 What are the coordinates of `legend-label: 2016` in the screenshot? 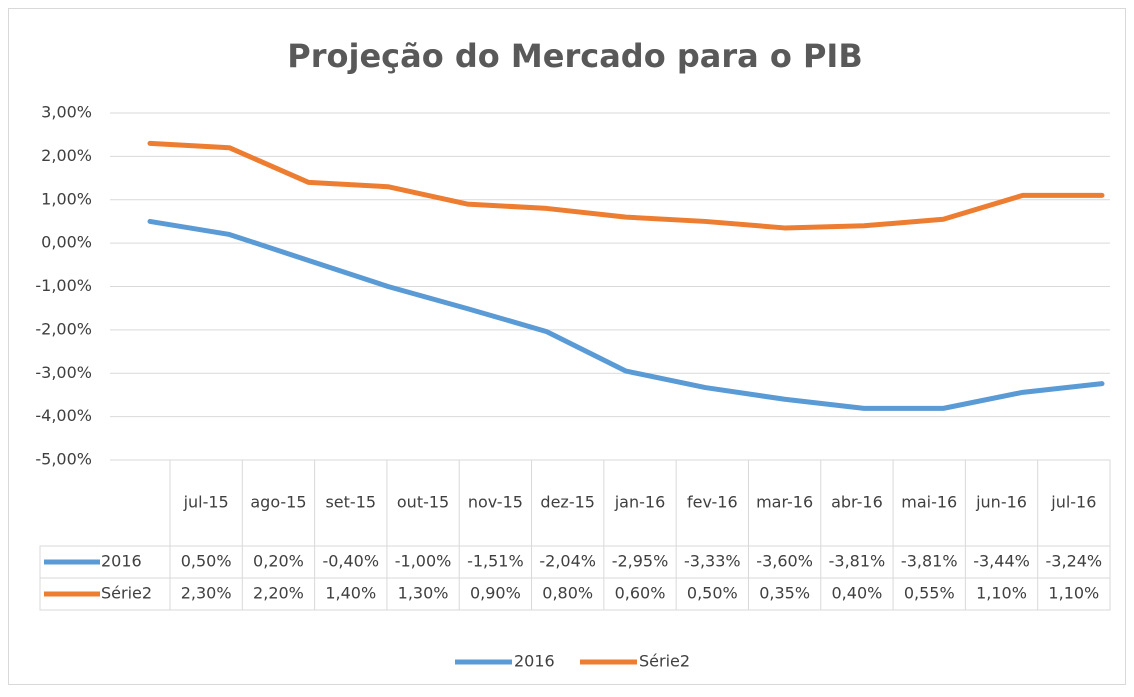 It's located at (534, 661).